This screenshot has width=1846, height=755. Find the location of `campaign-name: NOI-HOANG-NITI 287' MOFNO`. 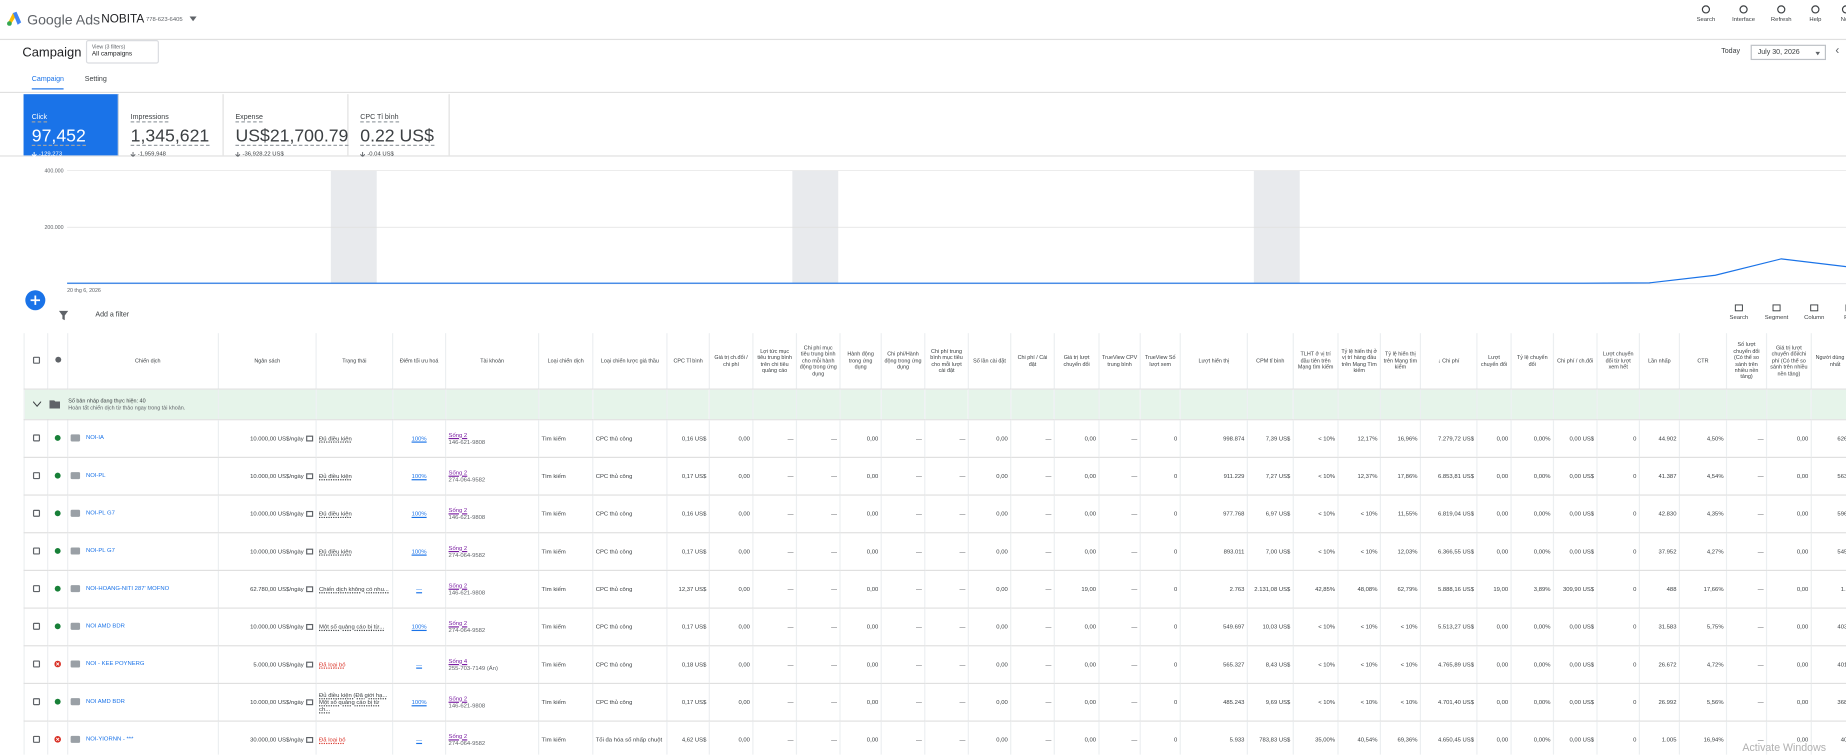

campaign-name: NOI-HOANG-NITI 287' MOFNO is located at coordinates (127, 588).